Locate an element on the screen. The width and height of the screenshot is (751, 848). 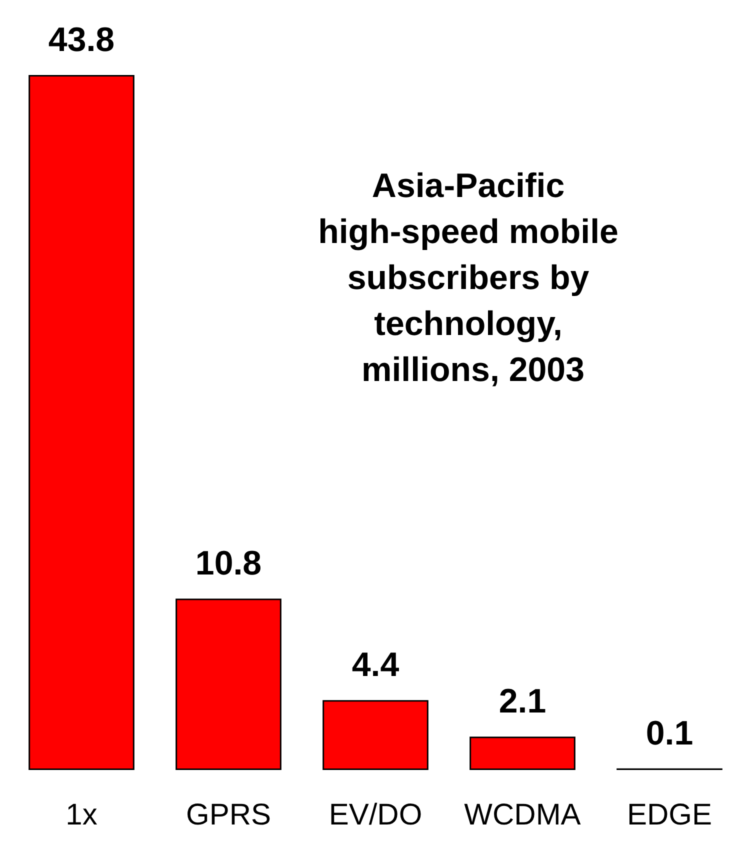
x-tick-label: 1x is located at coordinates (82, 815).